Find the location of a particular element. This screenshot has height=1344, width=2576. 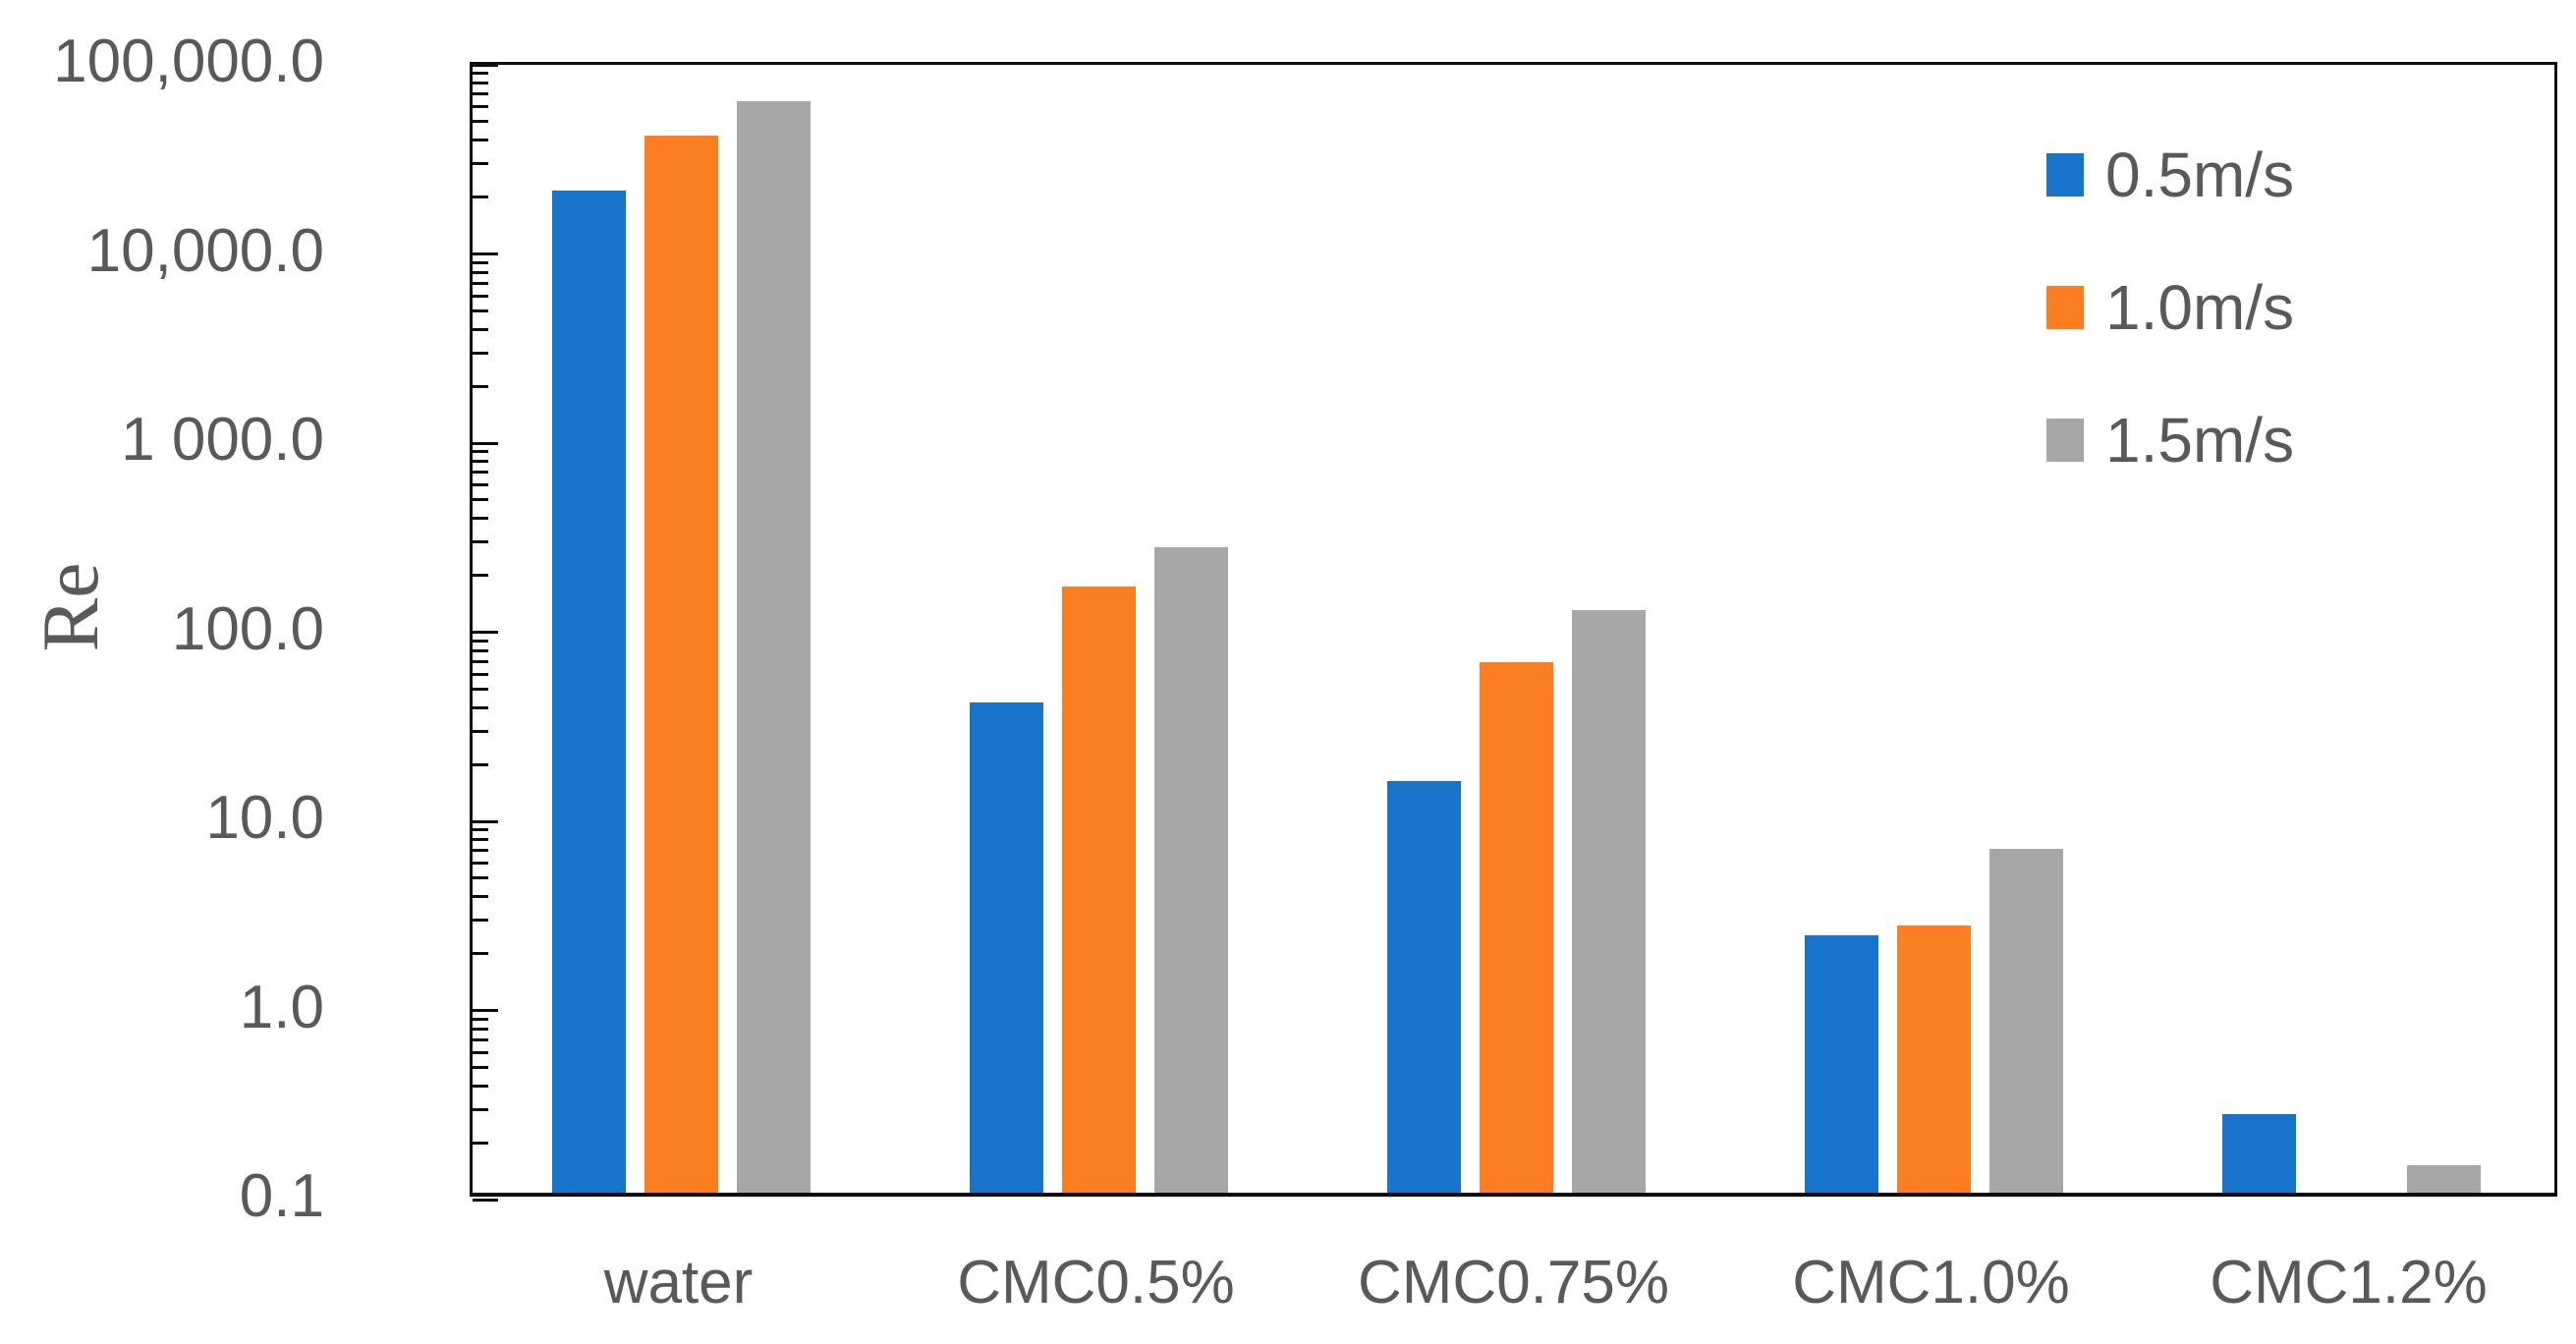

bar-cmc1.0-0.5ms is located at coordinates (1841, 1063).